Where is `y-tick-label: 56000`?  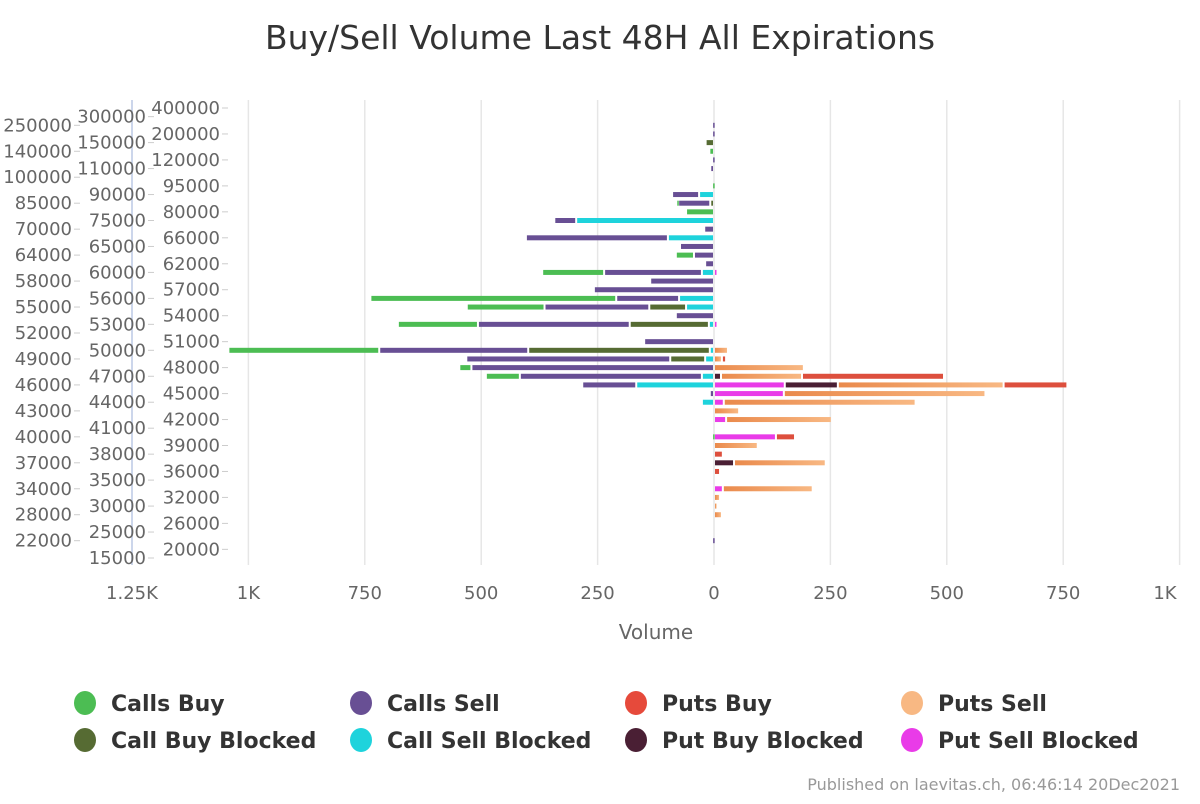 y-tick-label: 56000 is located at coordinates (117, 298).